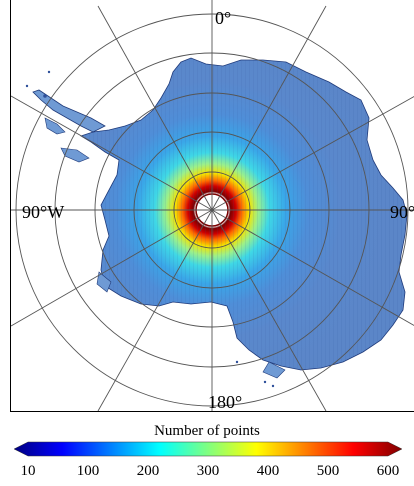  Describe the element at coordinates (207, 431) in the screenshot. I see `colorbar-title: Number of points` at that location.